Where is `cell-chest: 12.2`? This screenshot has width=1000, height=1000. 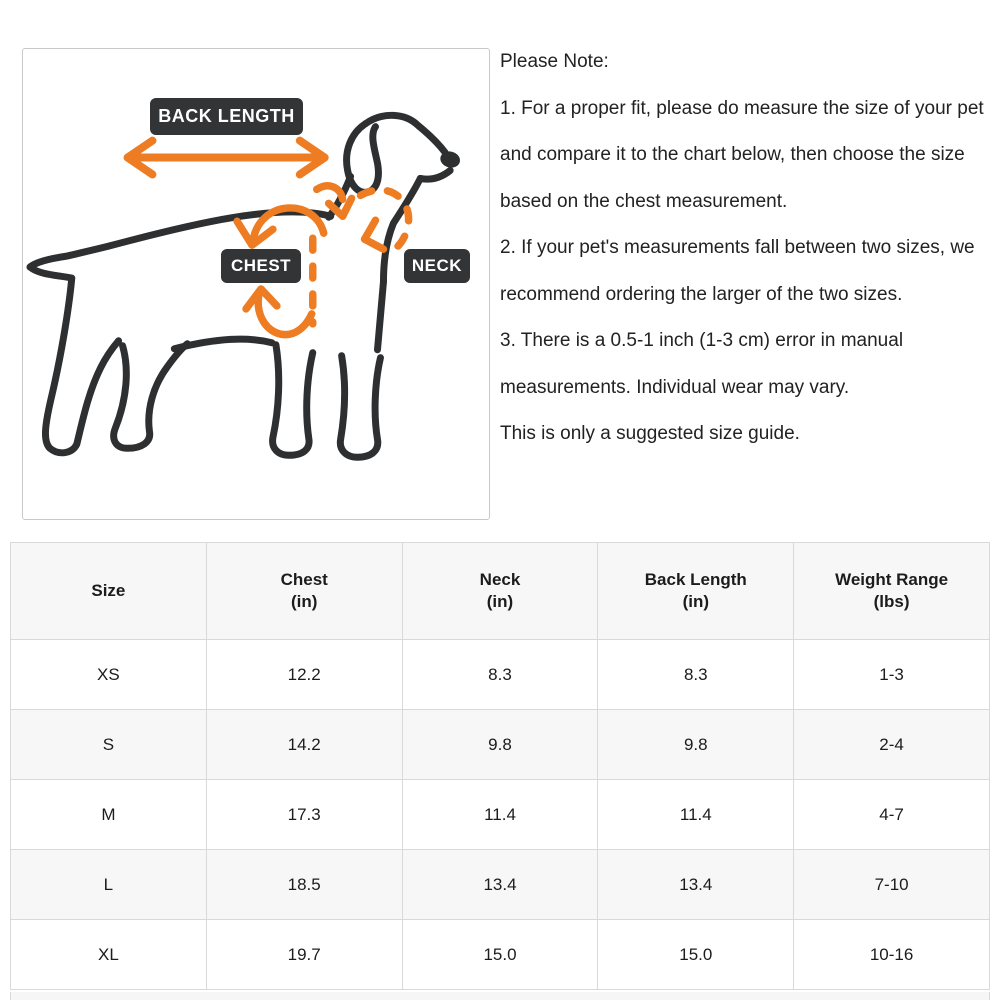 cell-chest: 12.2 is located at coordinates (304, 674).